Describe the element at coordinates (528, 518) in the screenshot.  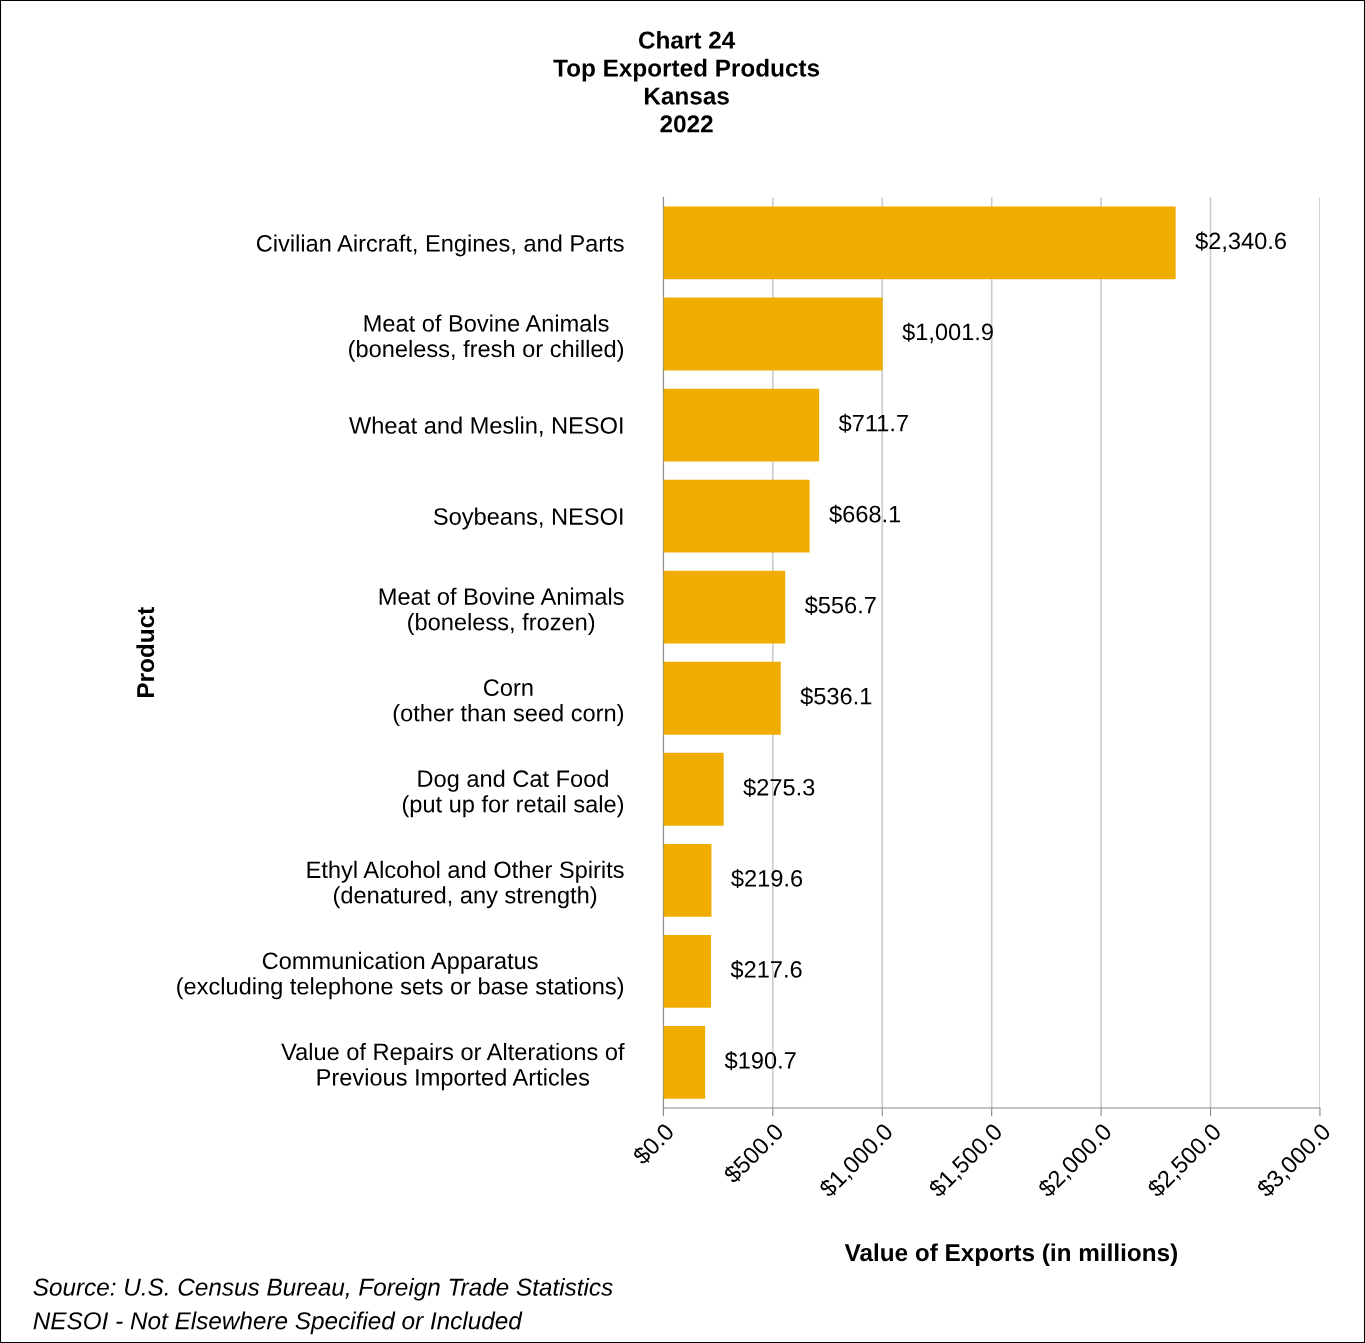
I see `y-tick-label: Soybeans, NESOI` at that location.